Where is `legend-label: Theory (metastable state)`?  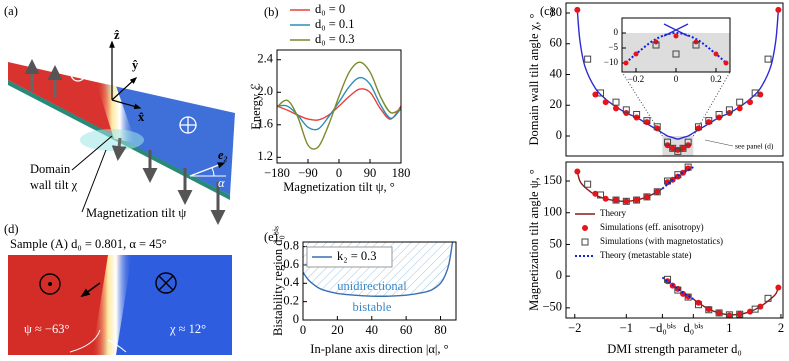
legend-label: Theory (metastable state) is located at coordinates (645, 255).